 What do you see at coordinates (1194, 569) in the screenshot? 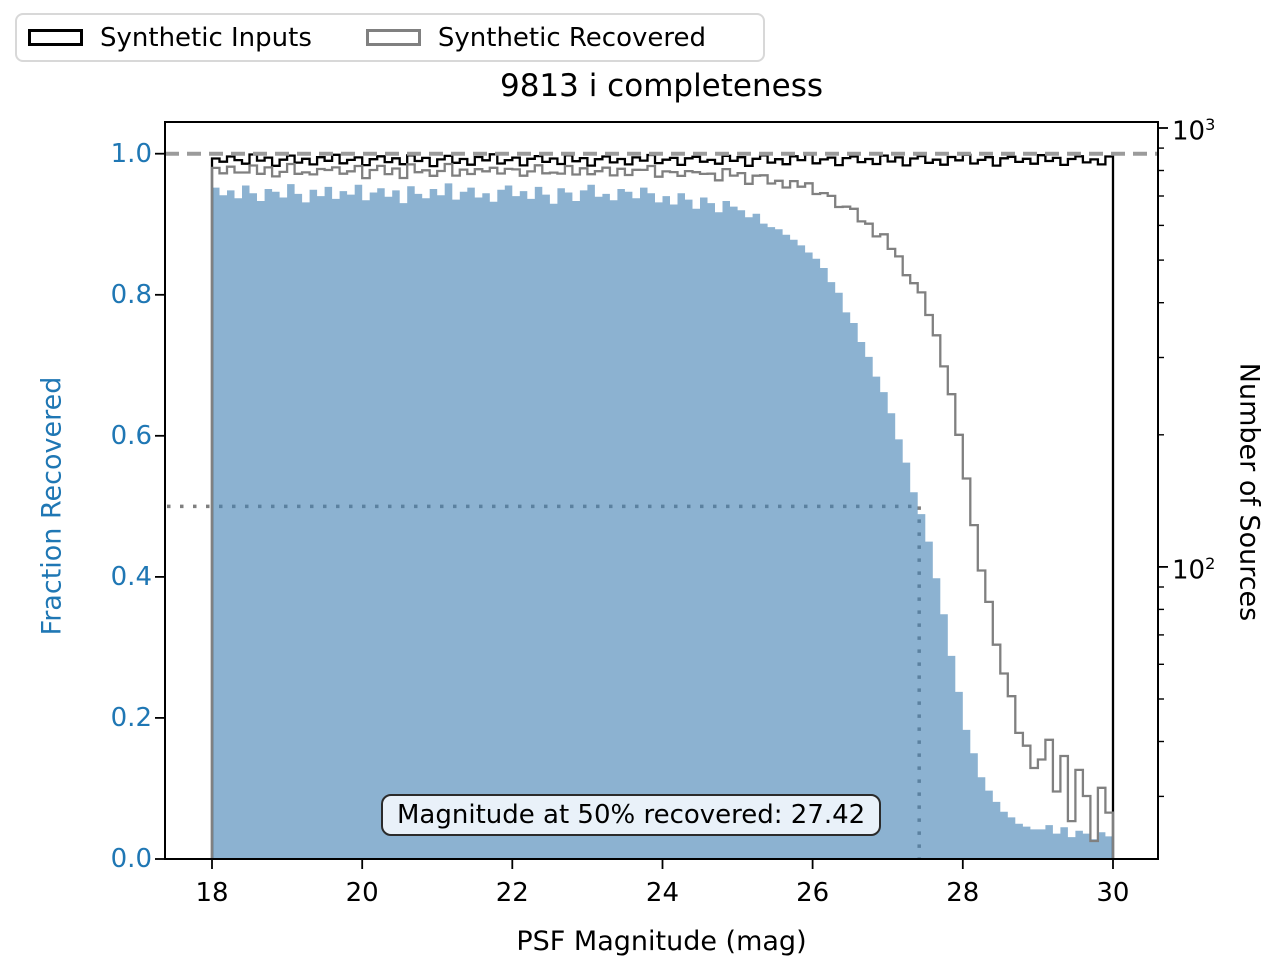
I see `y-right-tick-label: 10²` at bounding box center [1194, 569].